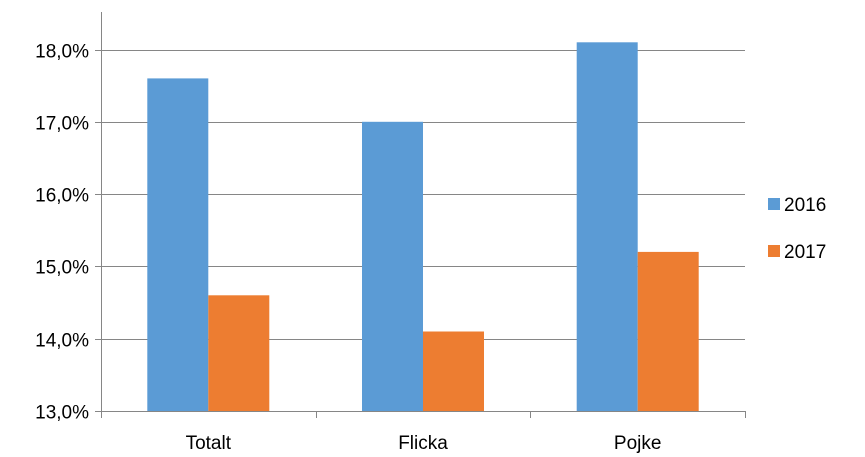 The height and width of the screenshot is (457, 865). What do you see at coordinates (423, 443) in the screenshot?
I see `x-category-label: Flicka` at bounding box center [423, 443].